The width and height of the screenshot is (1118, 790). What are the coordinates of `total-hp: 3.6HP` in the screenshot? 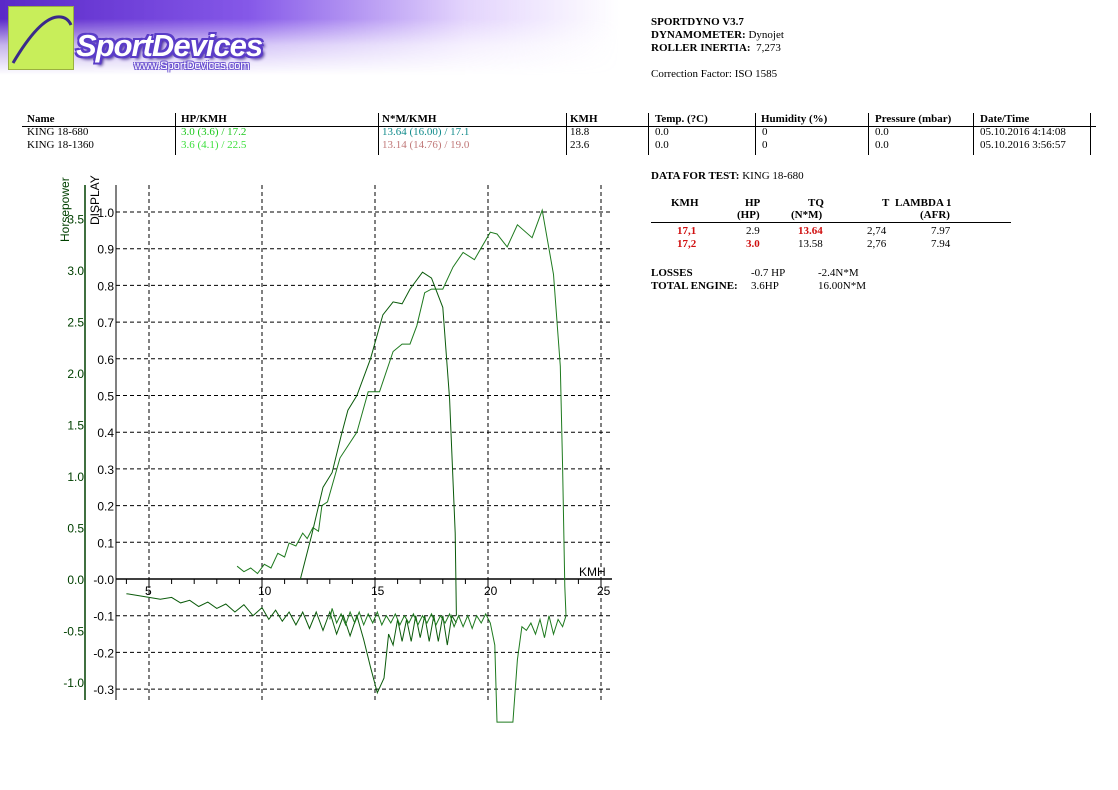 It's located at (765, 286).